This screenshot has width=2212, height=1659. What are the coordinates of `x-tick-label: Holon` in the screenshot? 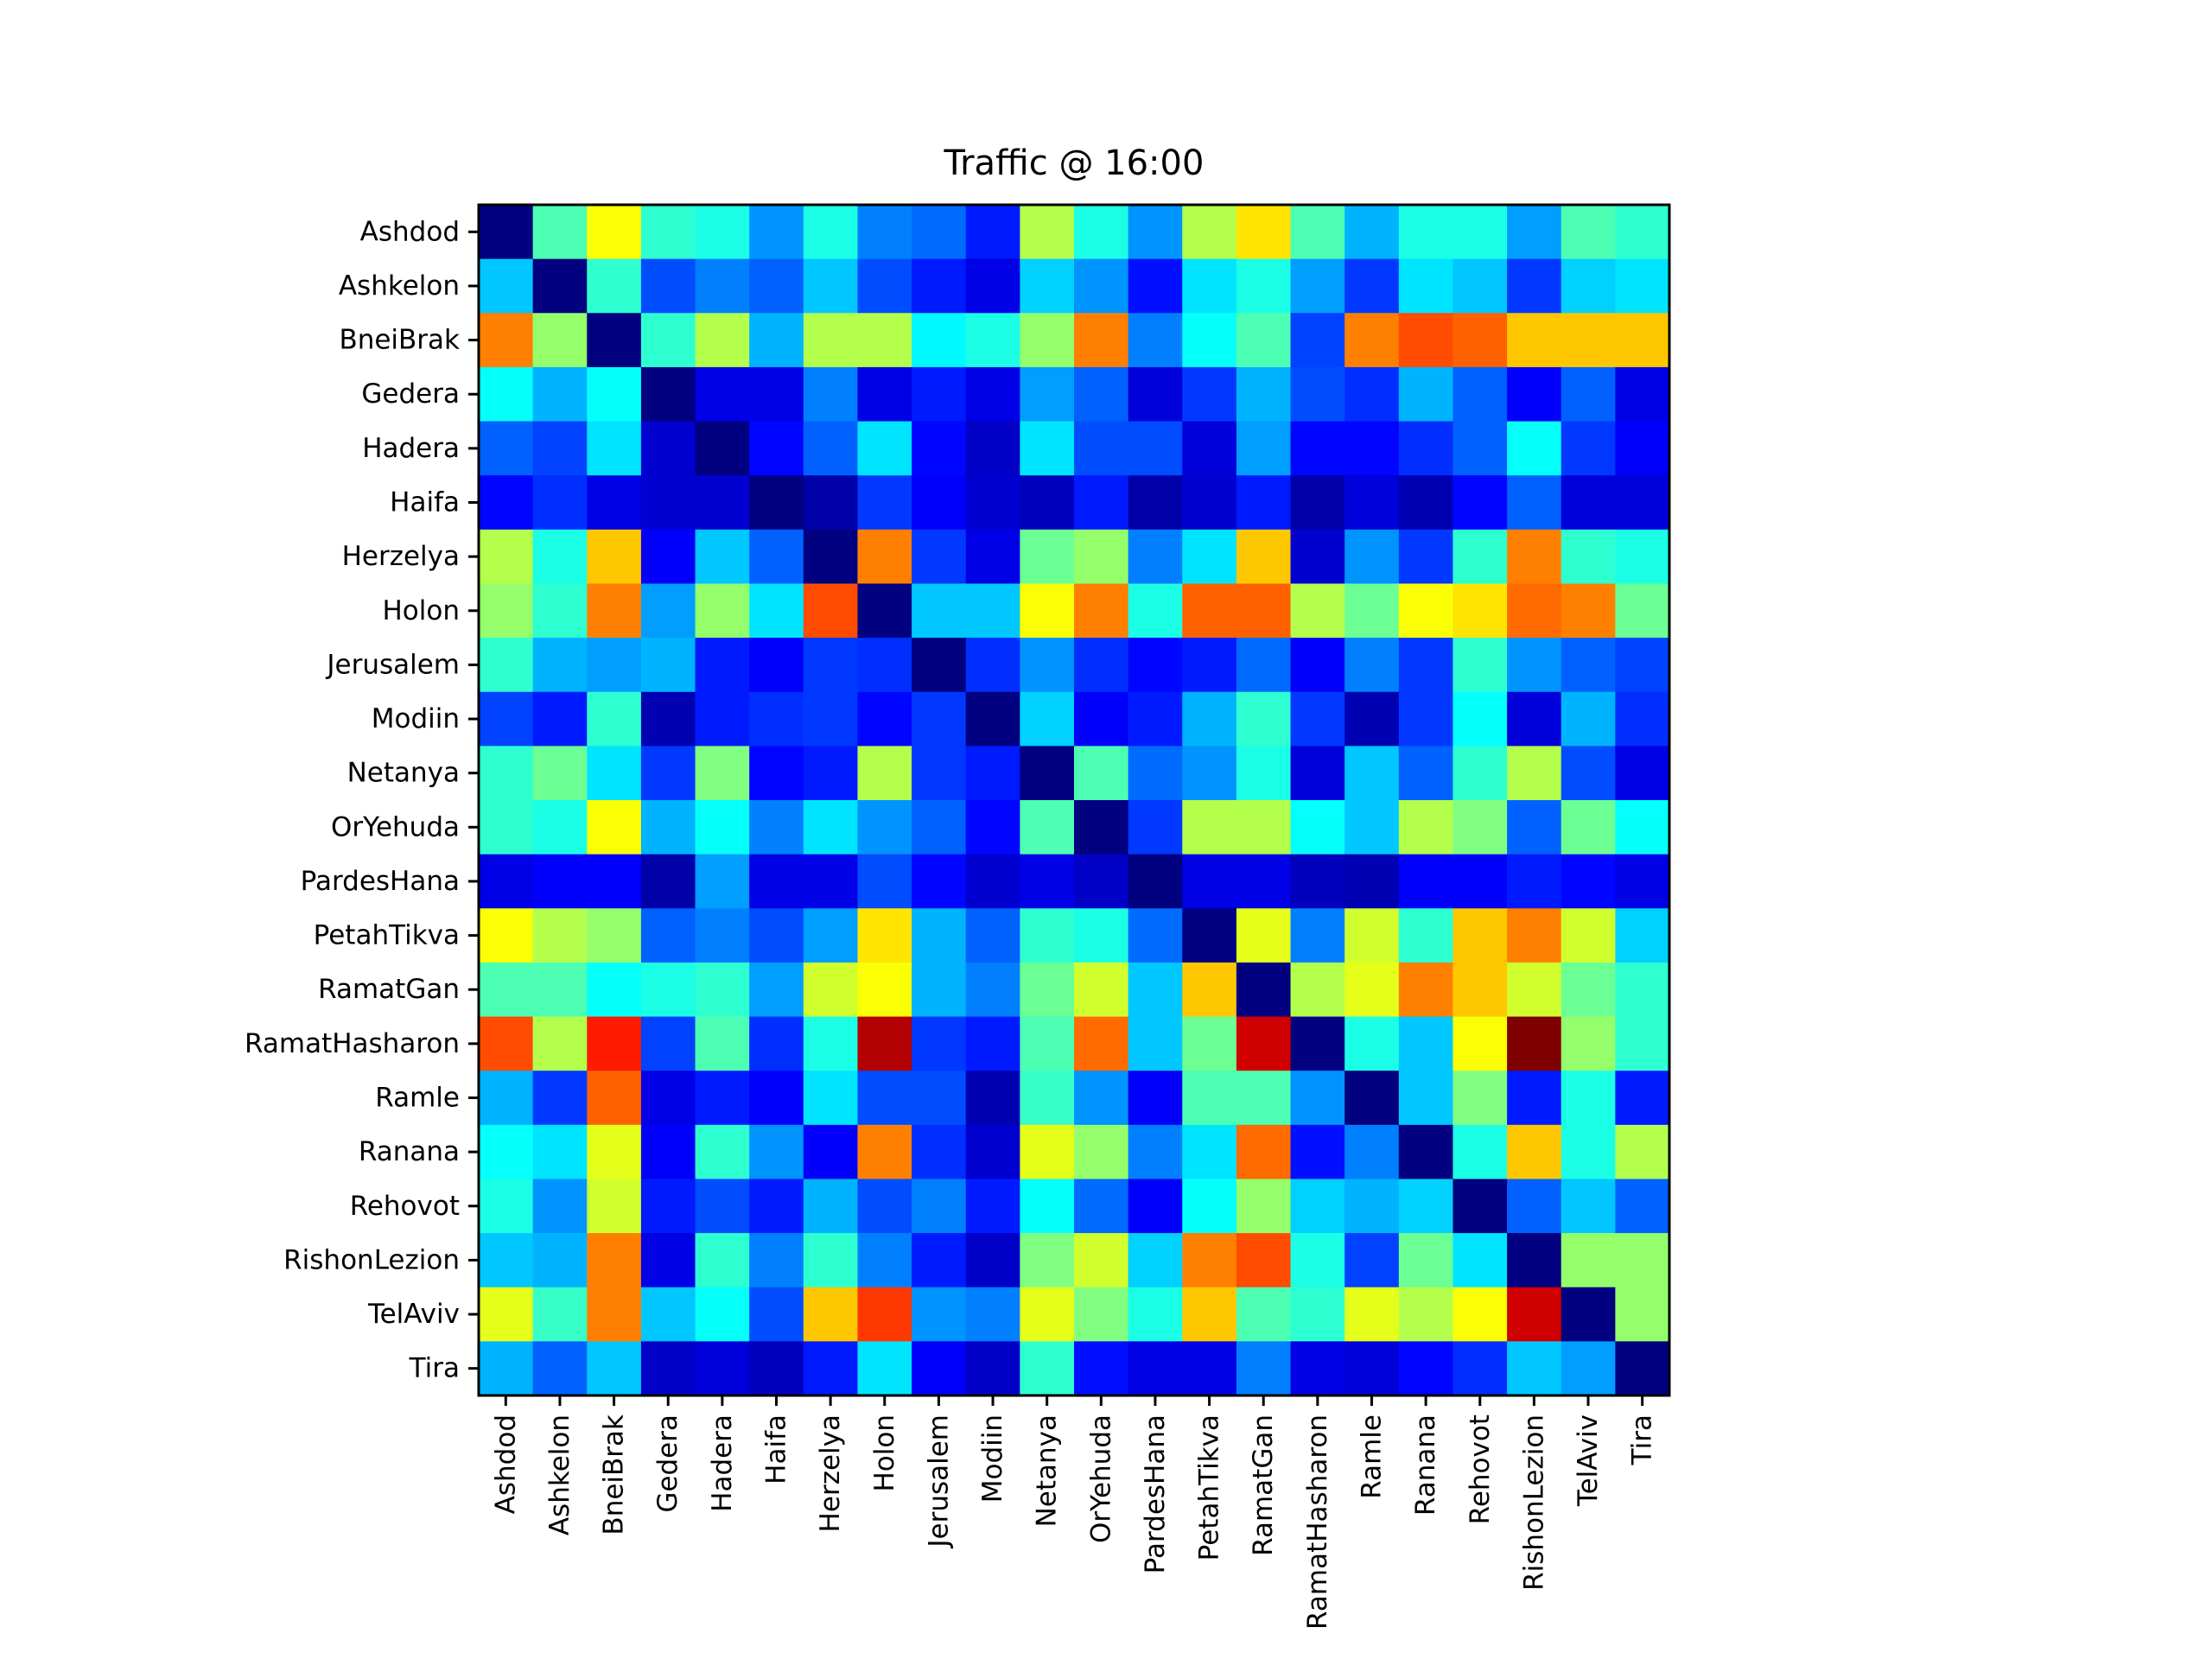 It's located at (884, 1453).